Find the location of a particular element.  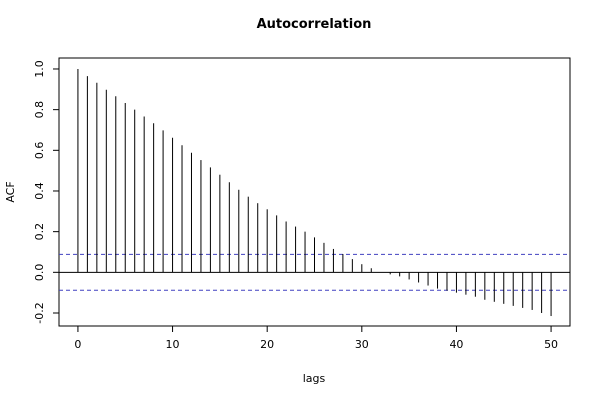

y-axis-label: ACF is located at coordinates (10, 191).